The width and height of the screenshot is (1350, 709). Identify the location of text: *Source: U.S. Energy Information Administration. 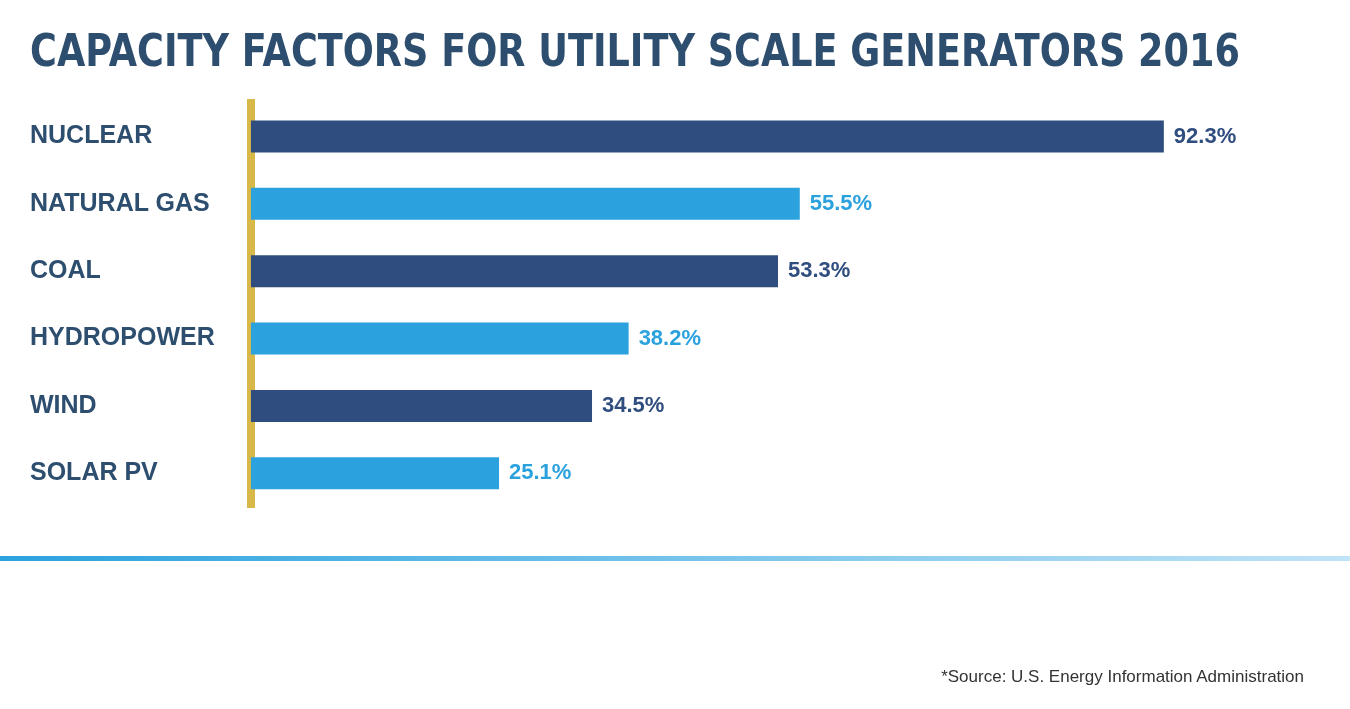
(1122, 677).